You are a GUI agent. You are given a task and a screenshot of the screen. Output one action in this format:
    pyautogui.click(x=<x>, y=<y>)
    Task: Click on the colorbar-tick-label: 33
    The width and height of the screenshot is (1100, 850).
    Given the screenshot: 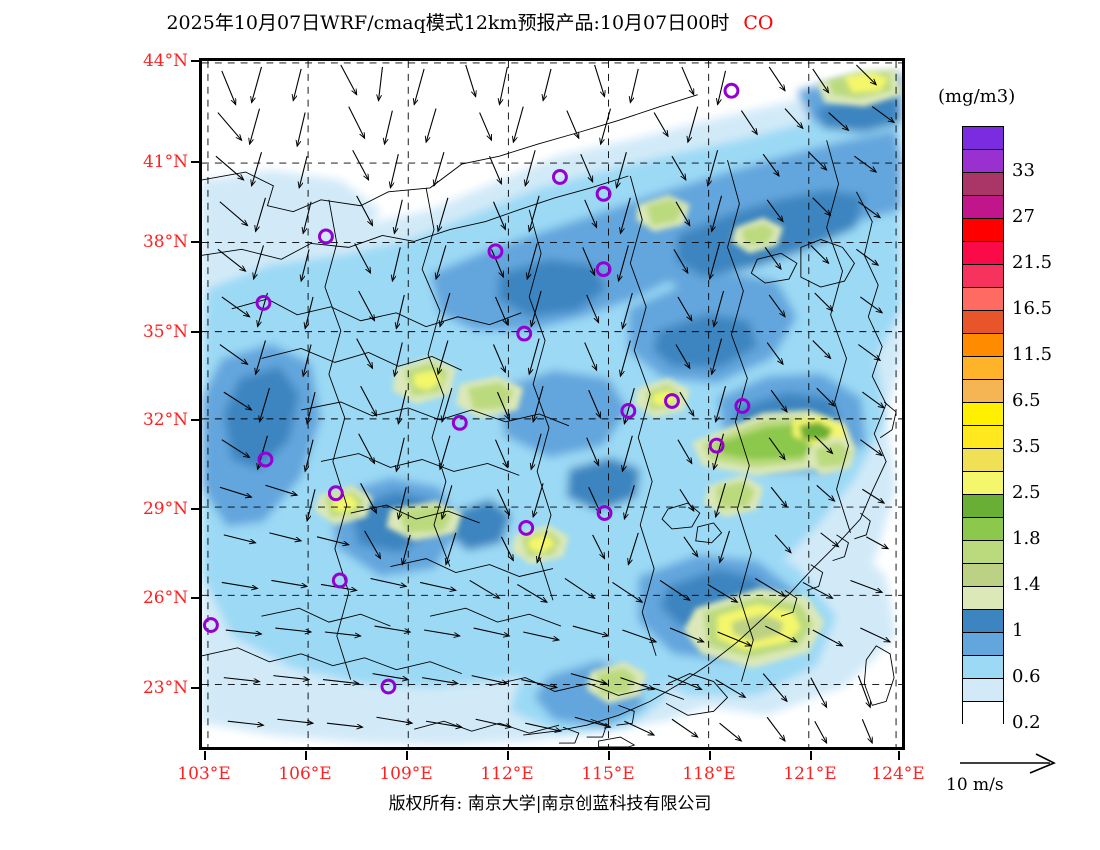 What is the action you would take?
    pyautogui.click(x=1023, y=170)
    